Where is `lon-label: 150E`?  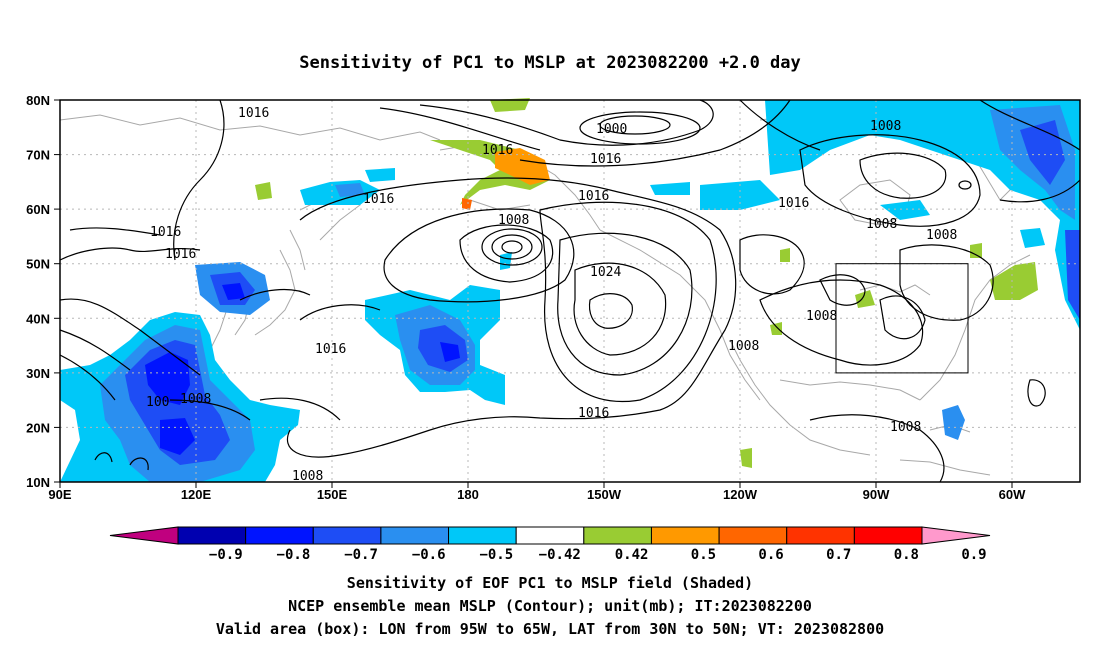
lon-label: 150E is located at coordinates (332, 494).